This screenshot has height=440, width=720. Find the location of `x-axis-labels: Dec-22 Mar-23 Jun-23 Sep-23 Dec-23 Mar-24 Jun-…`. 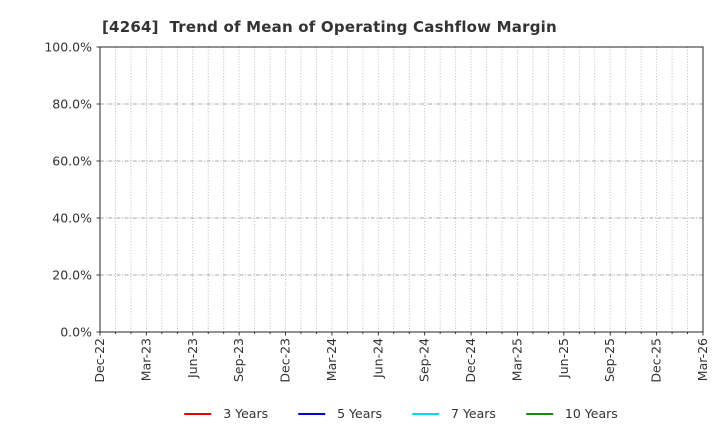

x-axis-labels: Dec-22 Mar-23 Jun-23 Sep-23 Dec-23 Mar-24 Jun-… is located at coordinates (401, 360).